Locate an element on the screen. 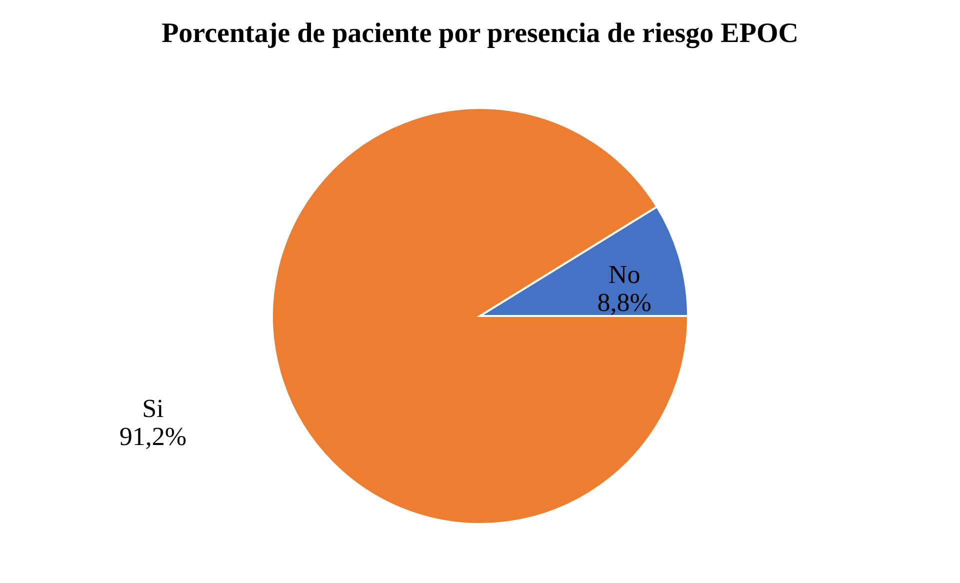 This screenshot has width=960, height=583. slice-label: Si is located at coordinates (153, 408).